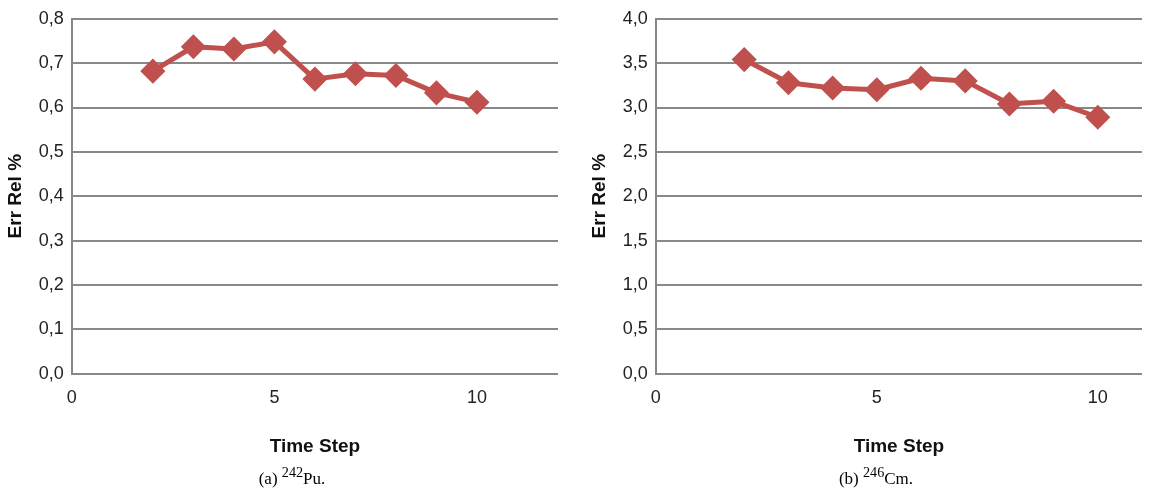  What do you see at coordinates (635, 17) in the screenshot?
I see `y-tick-label: 4,0` at bounding box center [635, 17].